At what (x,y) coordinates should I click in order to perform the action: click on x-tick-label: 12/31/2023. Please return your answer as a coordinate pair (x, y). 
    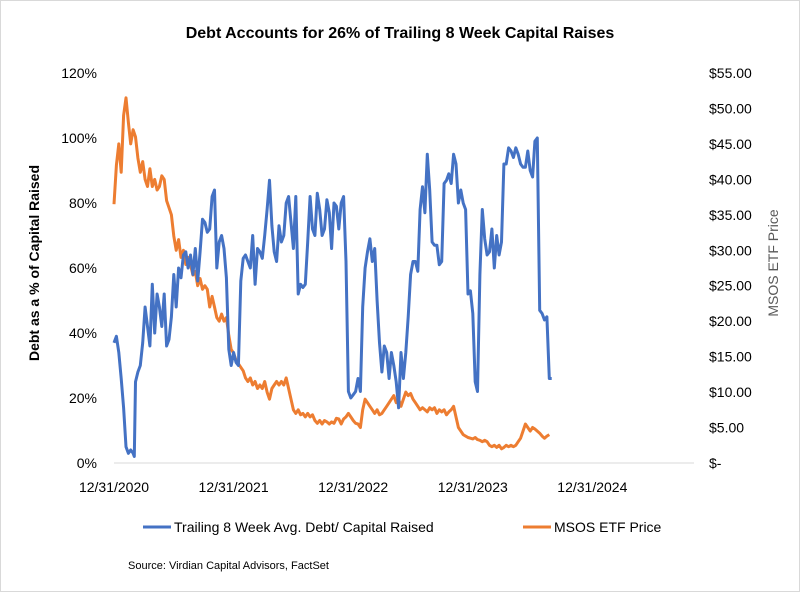
    Looking at the image, I should click on (473, 487).